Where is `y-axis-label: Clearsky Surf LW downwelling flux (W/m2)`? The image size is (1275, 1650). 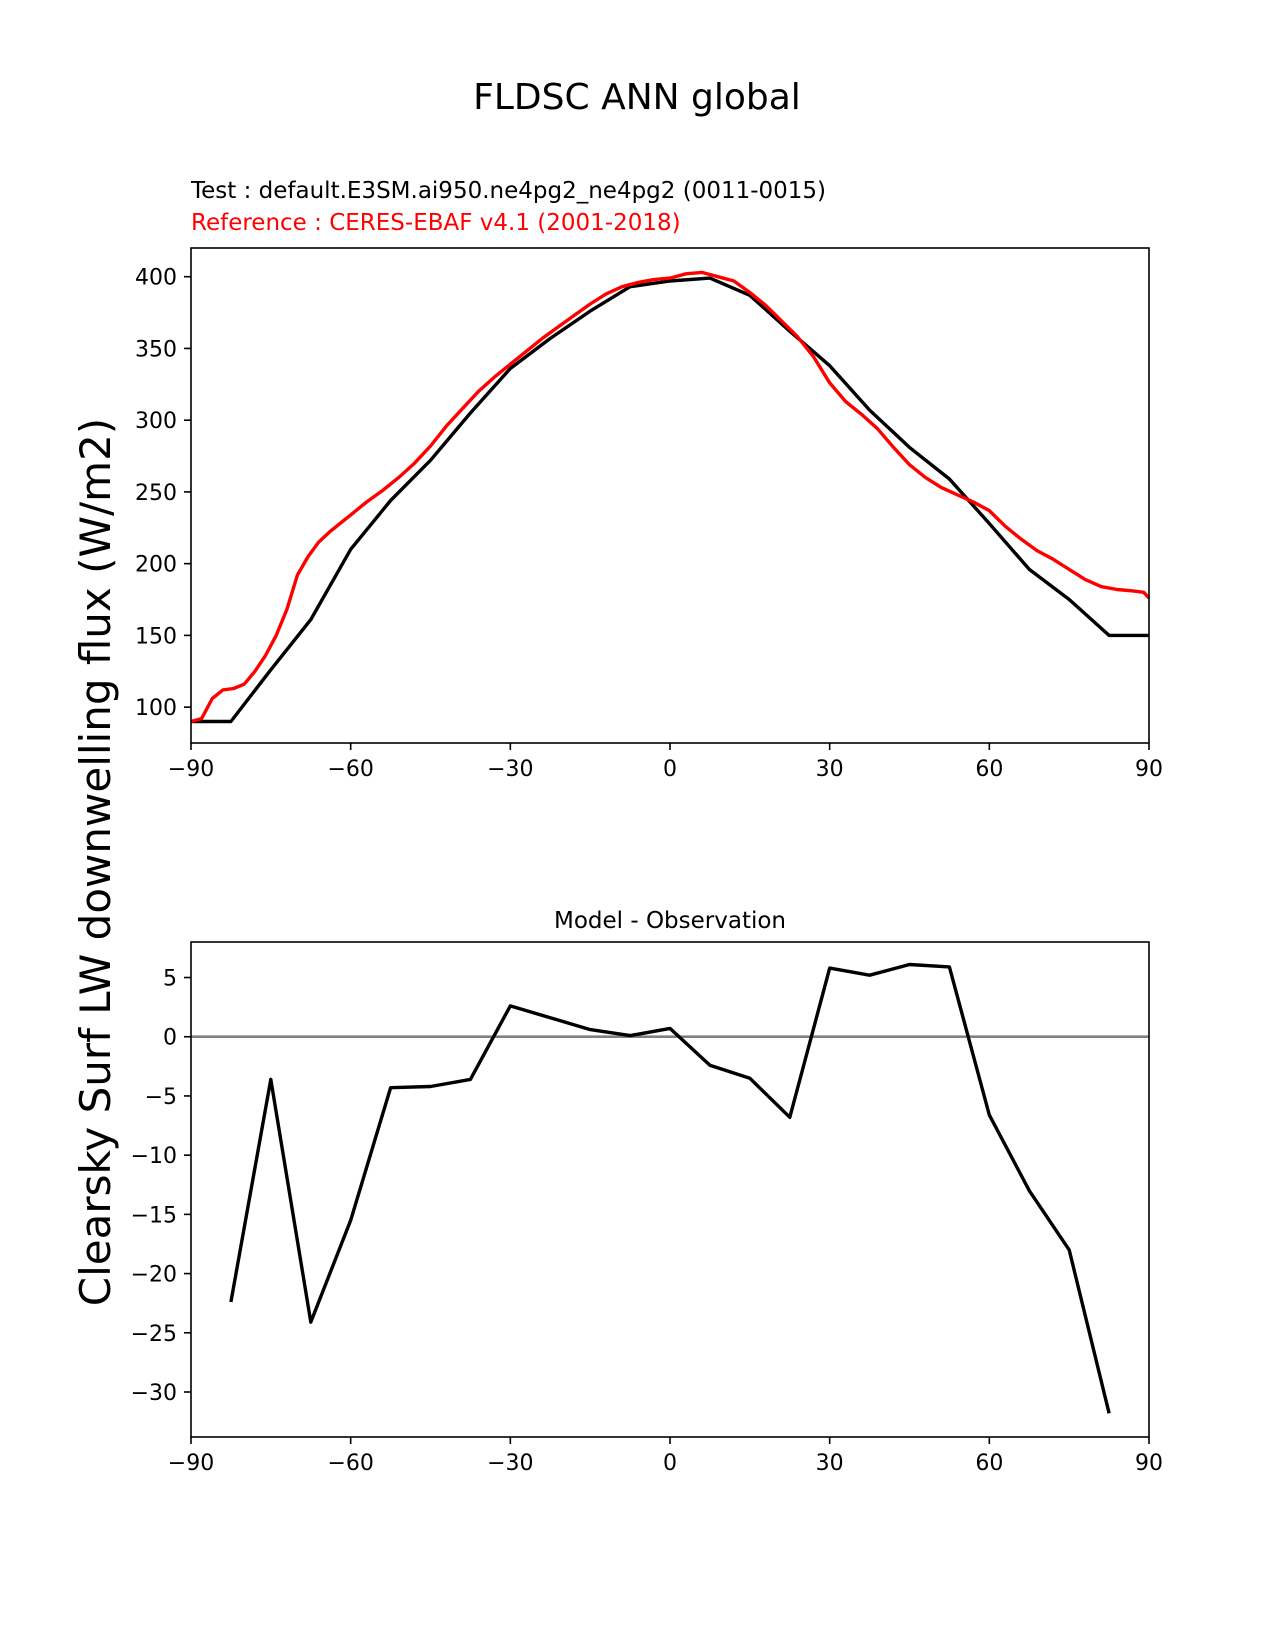 y-axis-label: Clearsky Surf LW downwelling flux (W/m2) is located at coordinates (95, 862).